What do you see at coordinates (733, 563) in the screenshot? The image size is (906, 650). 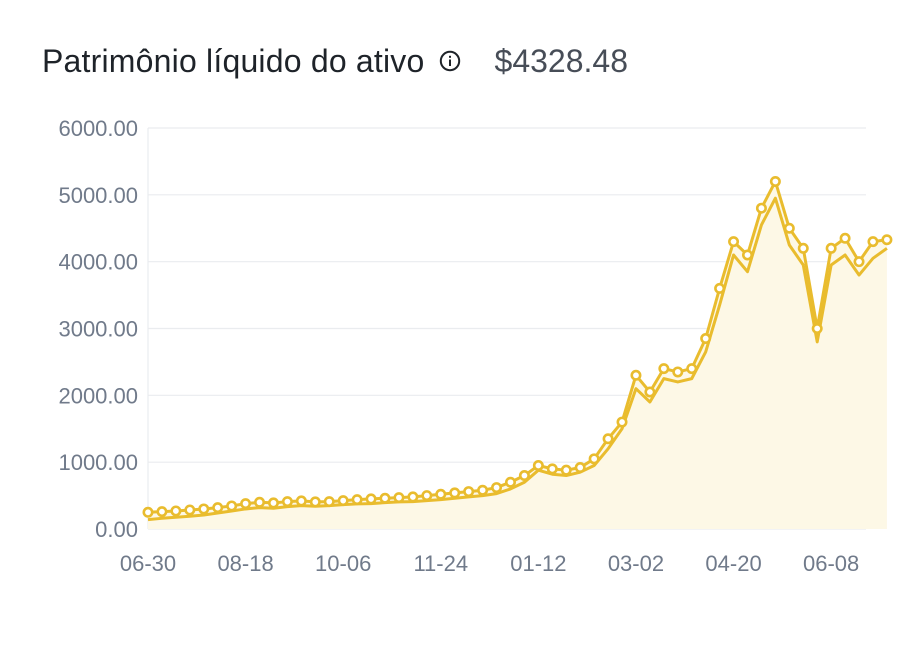 I see `x-tick-label: 04-20` at bounding box center [733, 563].